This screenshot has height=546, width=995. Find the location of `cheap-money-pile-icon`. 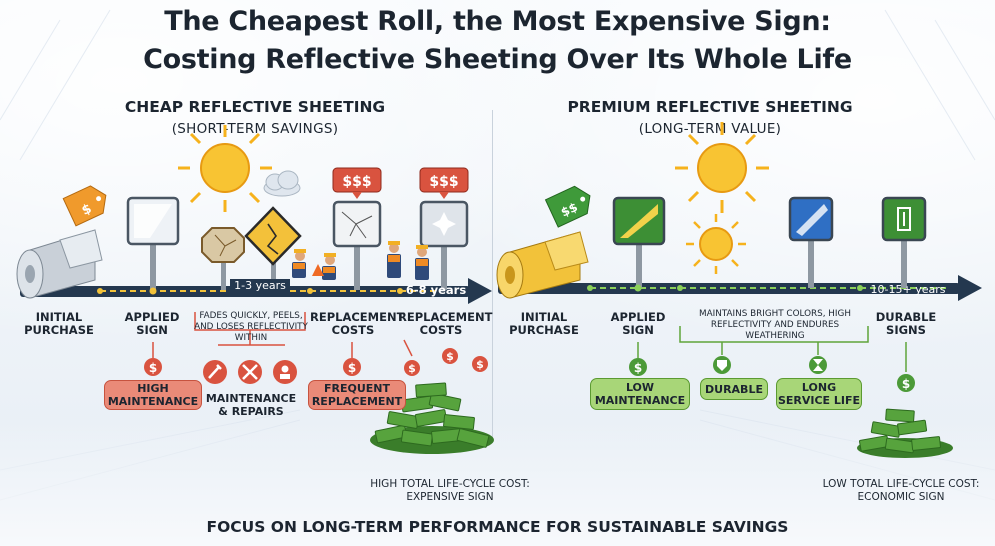

cheap-money-pile-icon is located at coordinates (432, 418).